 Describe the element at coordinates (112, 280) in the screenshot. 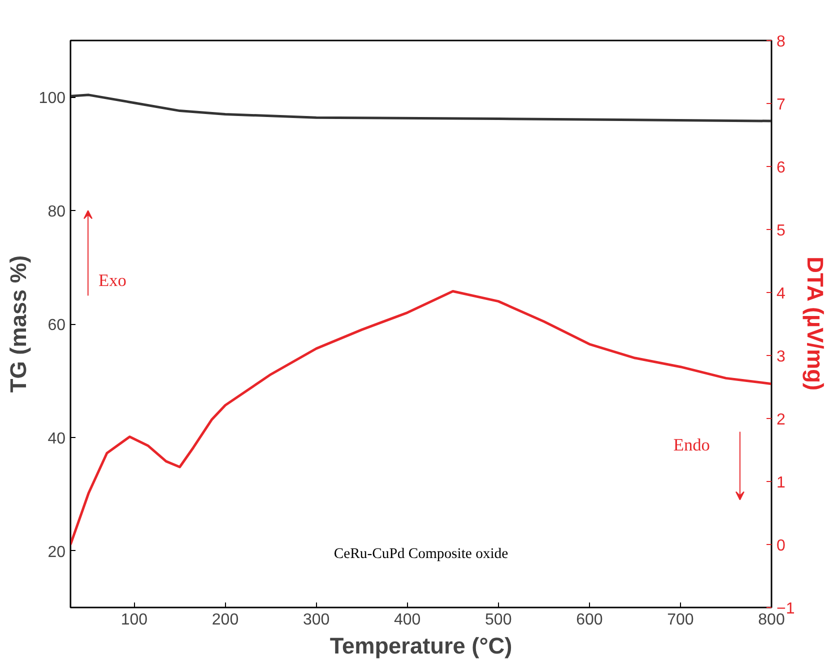

I see `annotation: Exo` at that location.